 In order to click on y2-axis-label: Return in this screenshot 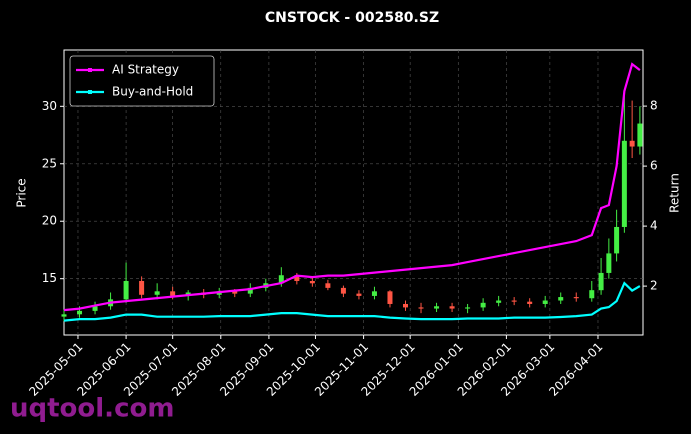, I will do `click(675, 193)`.